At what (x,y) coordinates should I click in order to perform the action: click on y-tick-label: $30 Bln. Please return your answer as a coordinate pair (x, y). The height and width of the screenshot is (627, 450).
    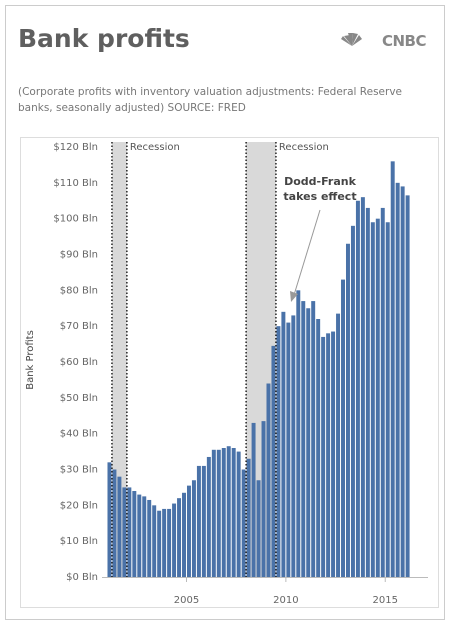
    Looking at the image, I should click on (79, 470).